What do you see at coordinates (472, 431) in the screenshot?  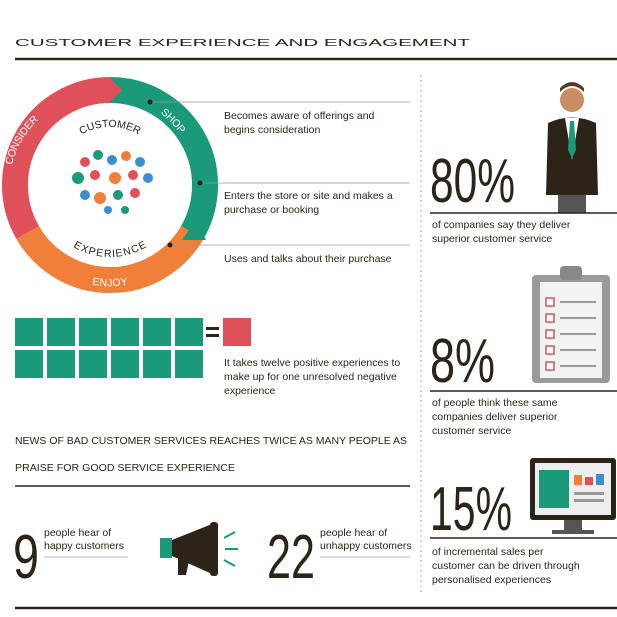 I see `line: customer service` at bounding box center [472, 431].